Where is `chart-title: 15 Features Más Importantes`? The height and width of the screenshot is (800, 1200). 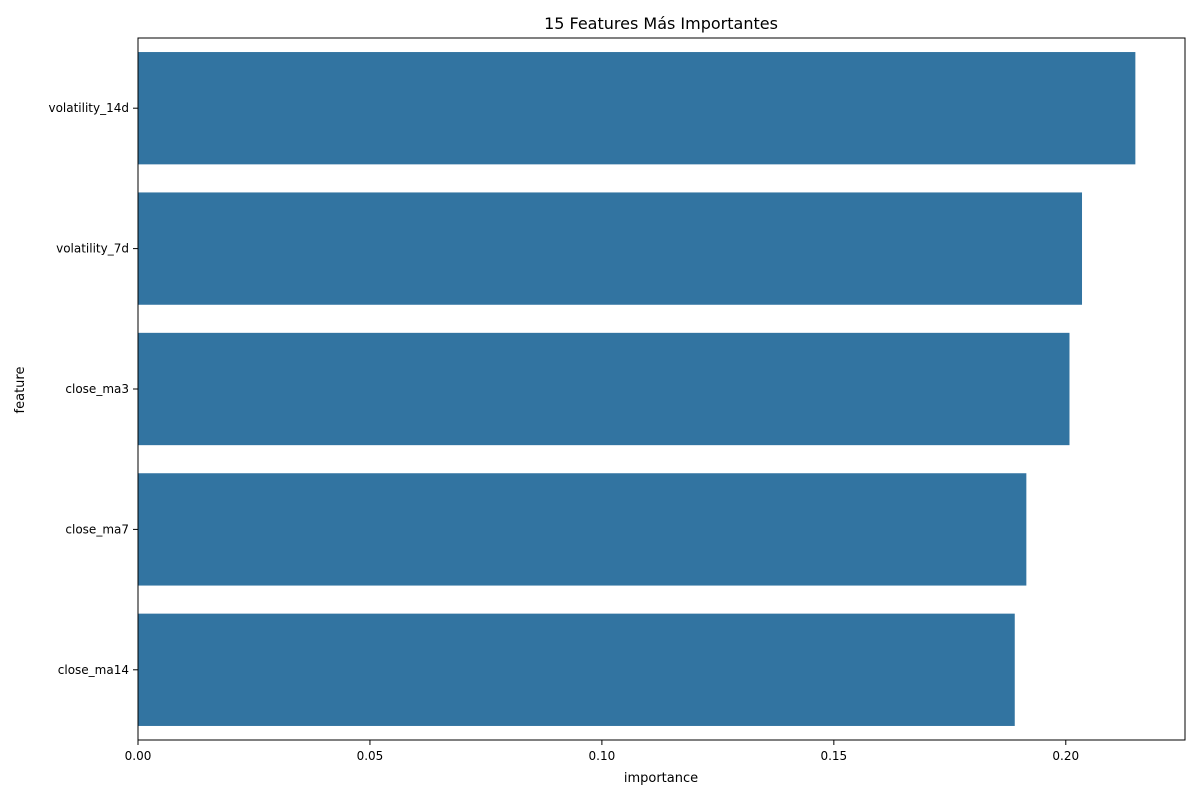 chart-title: 15 Features Más Importantes is located at coordinates (661, 23).